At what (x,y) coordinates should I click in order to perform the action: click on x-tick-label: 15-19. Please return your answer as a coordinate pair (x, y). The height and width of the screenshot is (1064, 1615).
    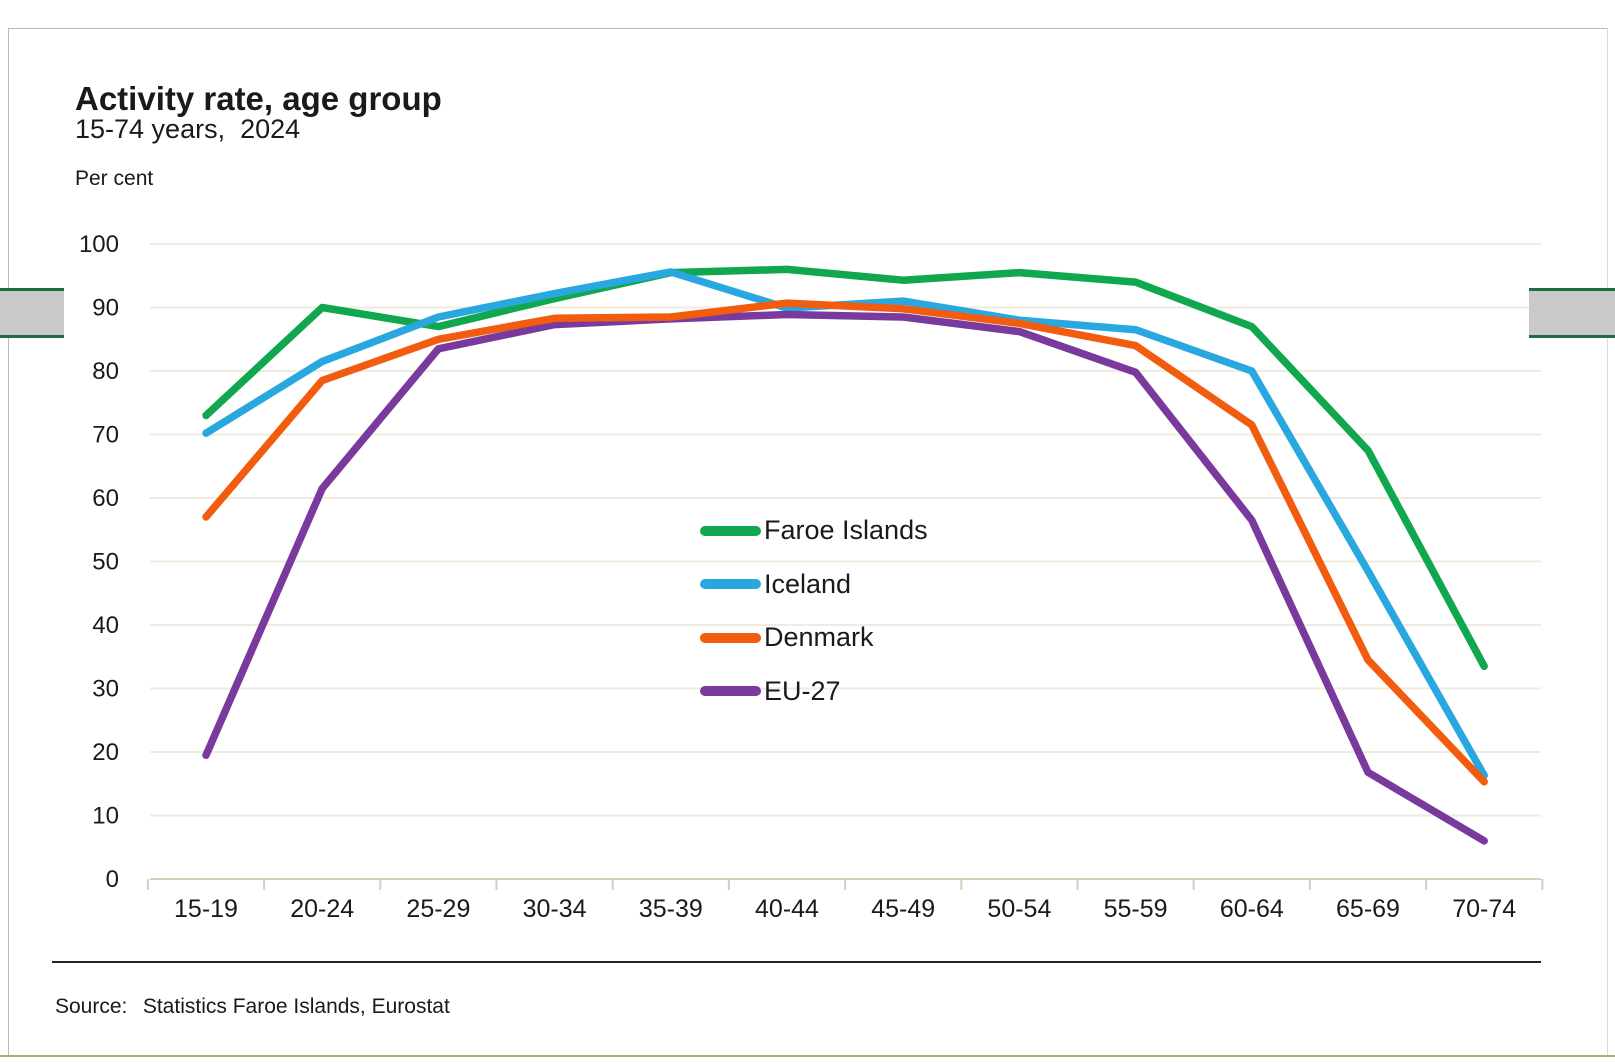
    Looking at the image, I should click on (206, 909).